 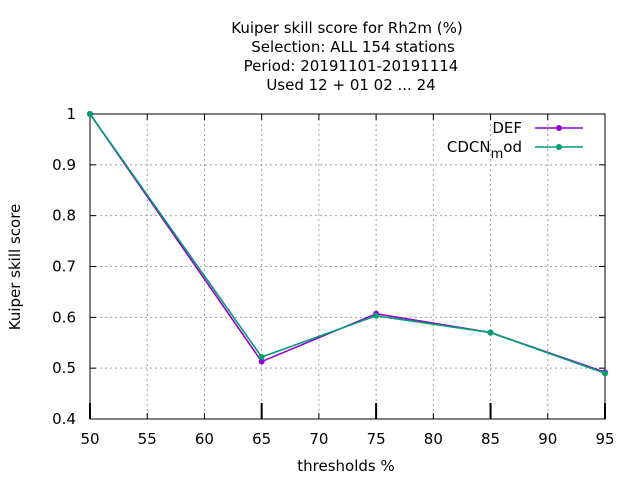 What do you see at coordinates (71, 114) in the screenshot?
I see `y-tick-label: 1` at bounding box center [71, 114].